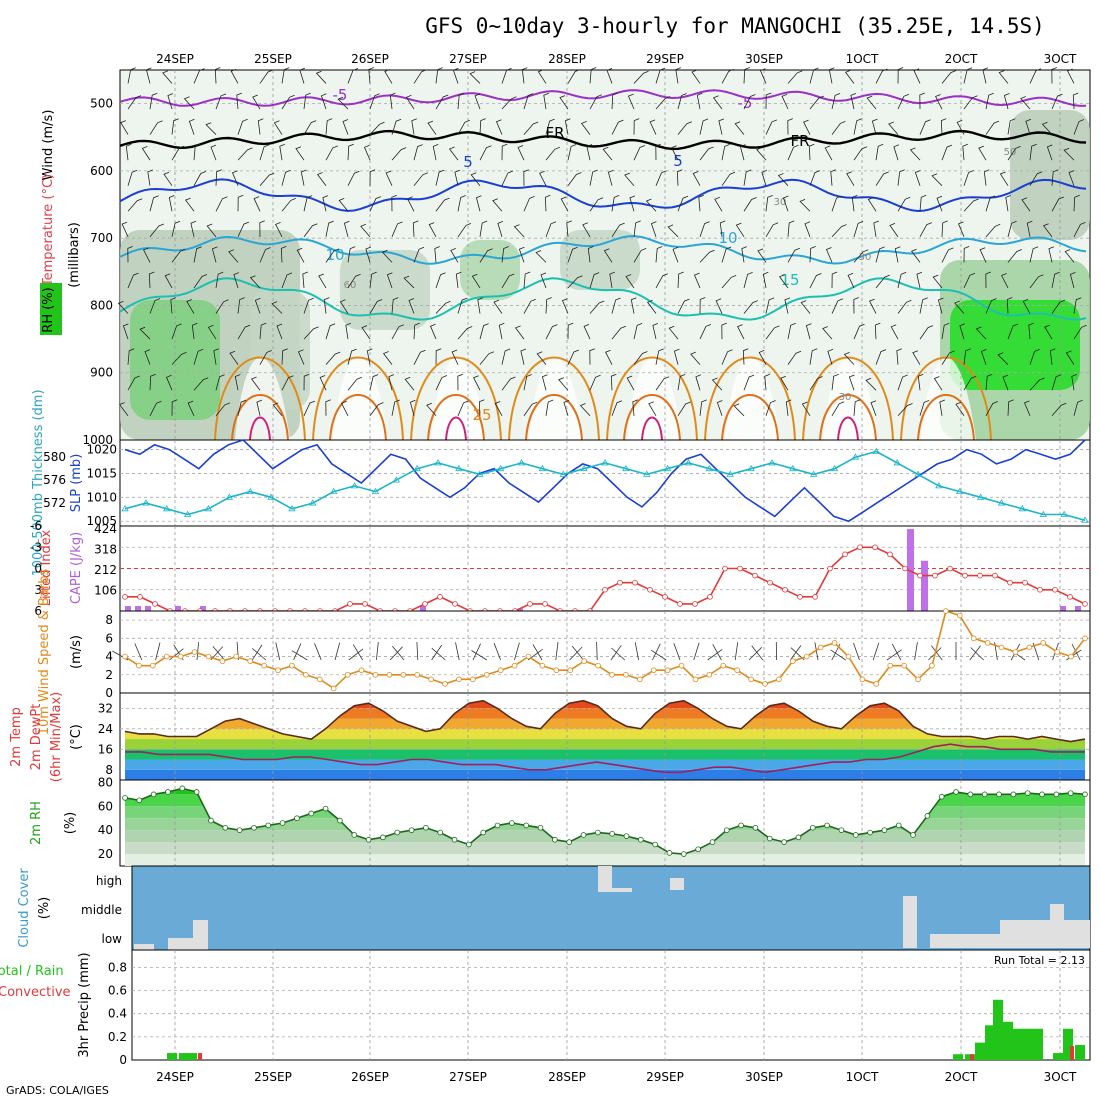 This screenshot has height=1100, width=1100. What do you see at coordinates (370, 1077) in the screenshot?
I see `bottom-date-26SEP: 26SEP` at bounding box center [370, 1077].